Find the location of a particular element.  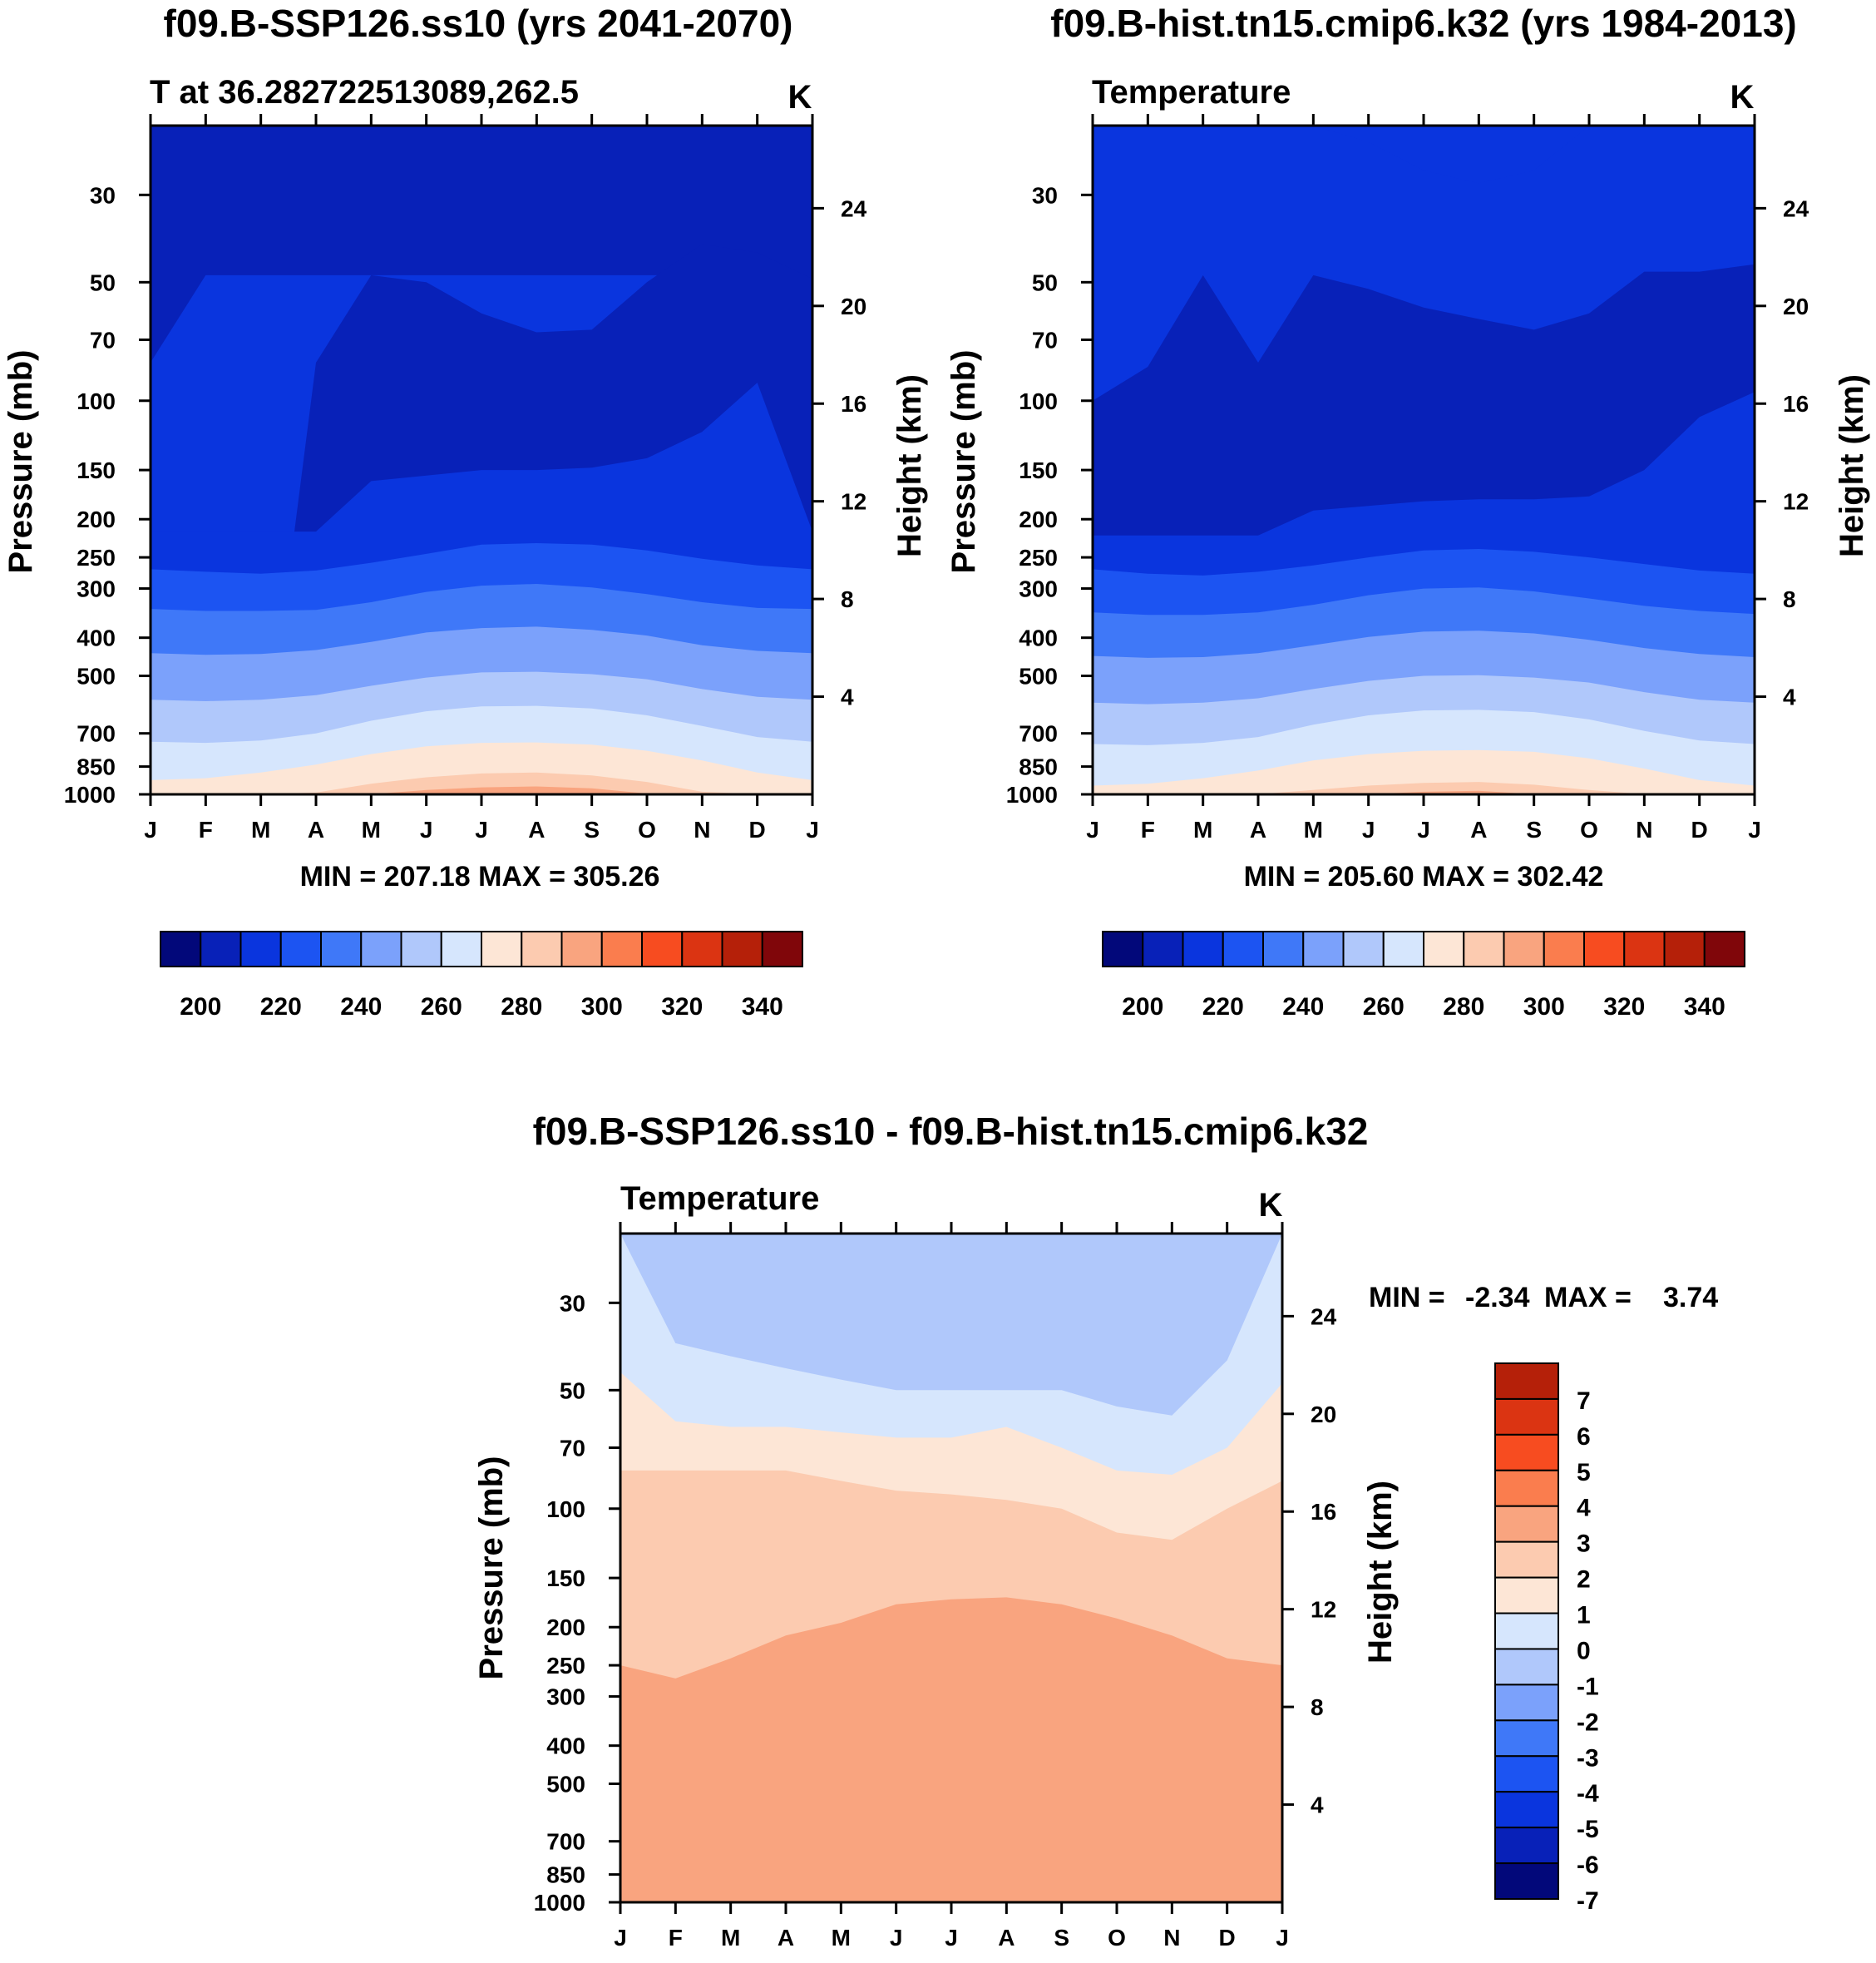

panel2-units: K is located at coordinates (1742, 97).